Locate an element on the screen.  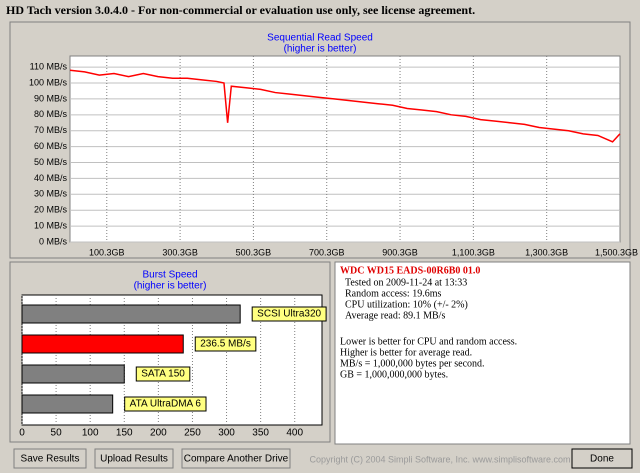
y-tick-label: 40 MB/s is located at coordinates (51, 178).